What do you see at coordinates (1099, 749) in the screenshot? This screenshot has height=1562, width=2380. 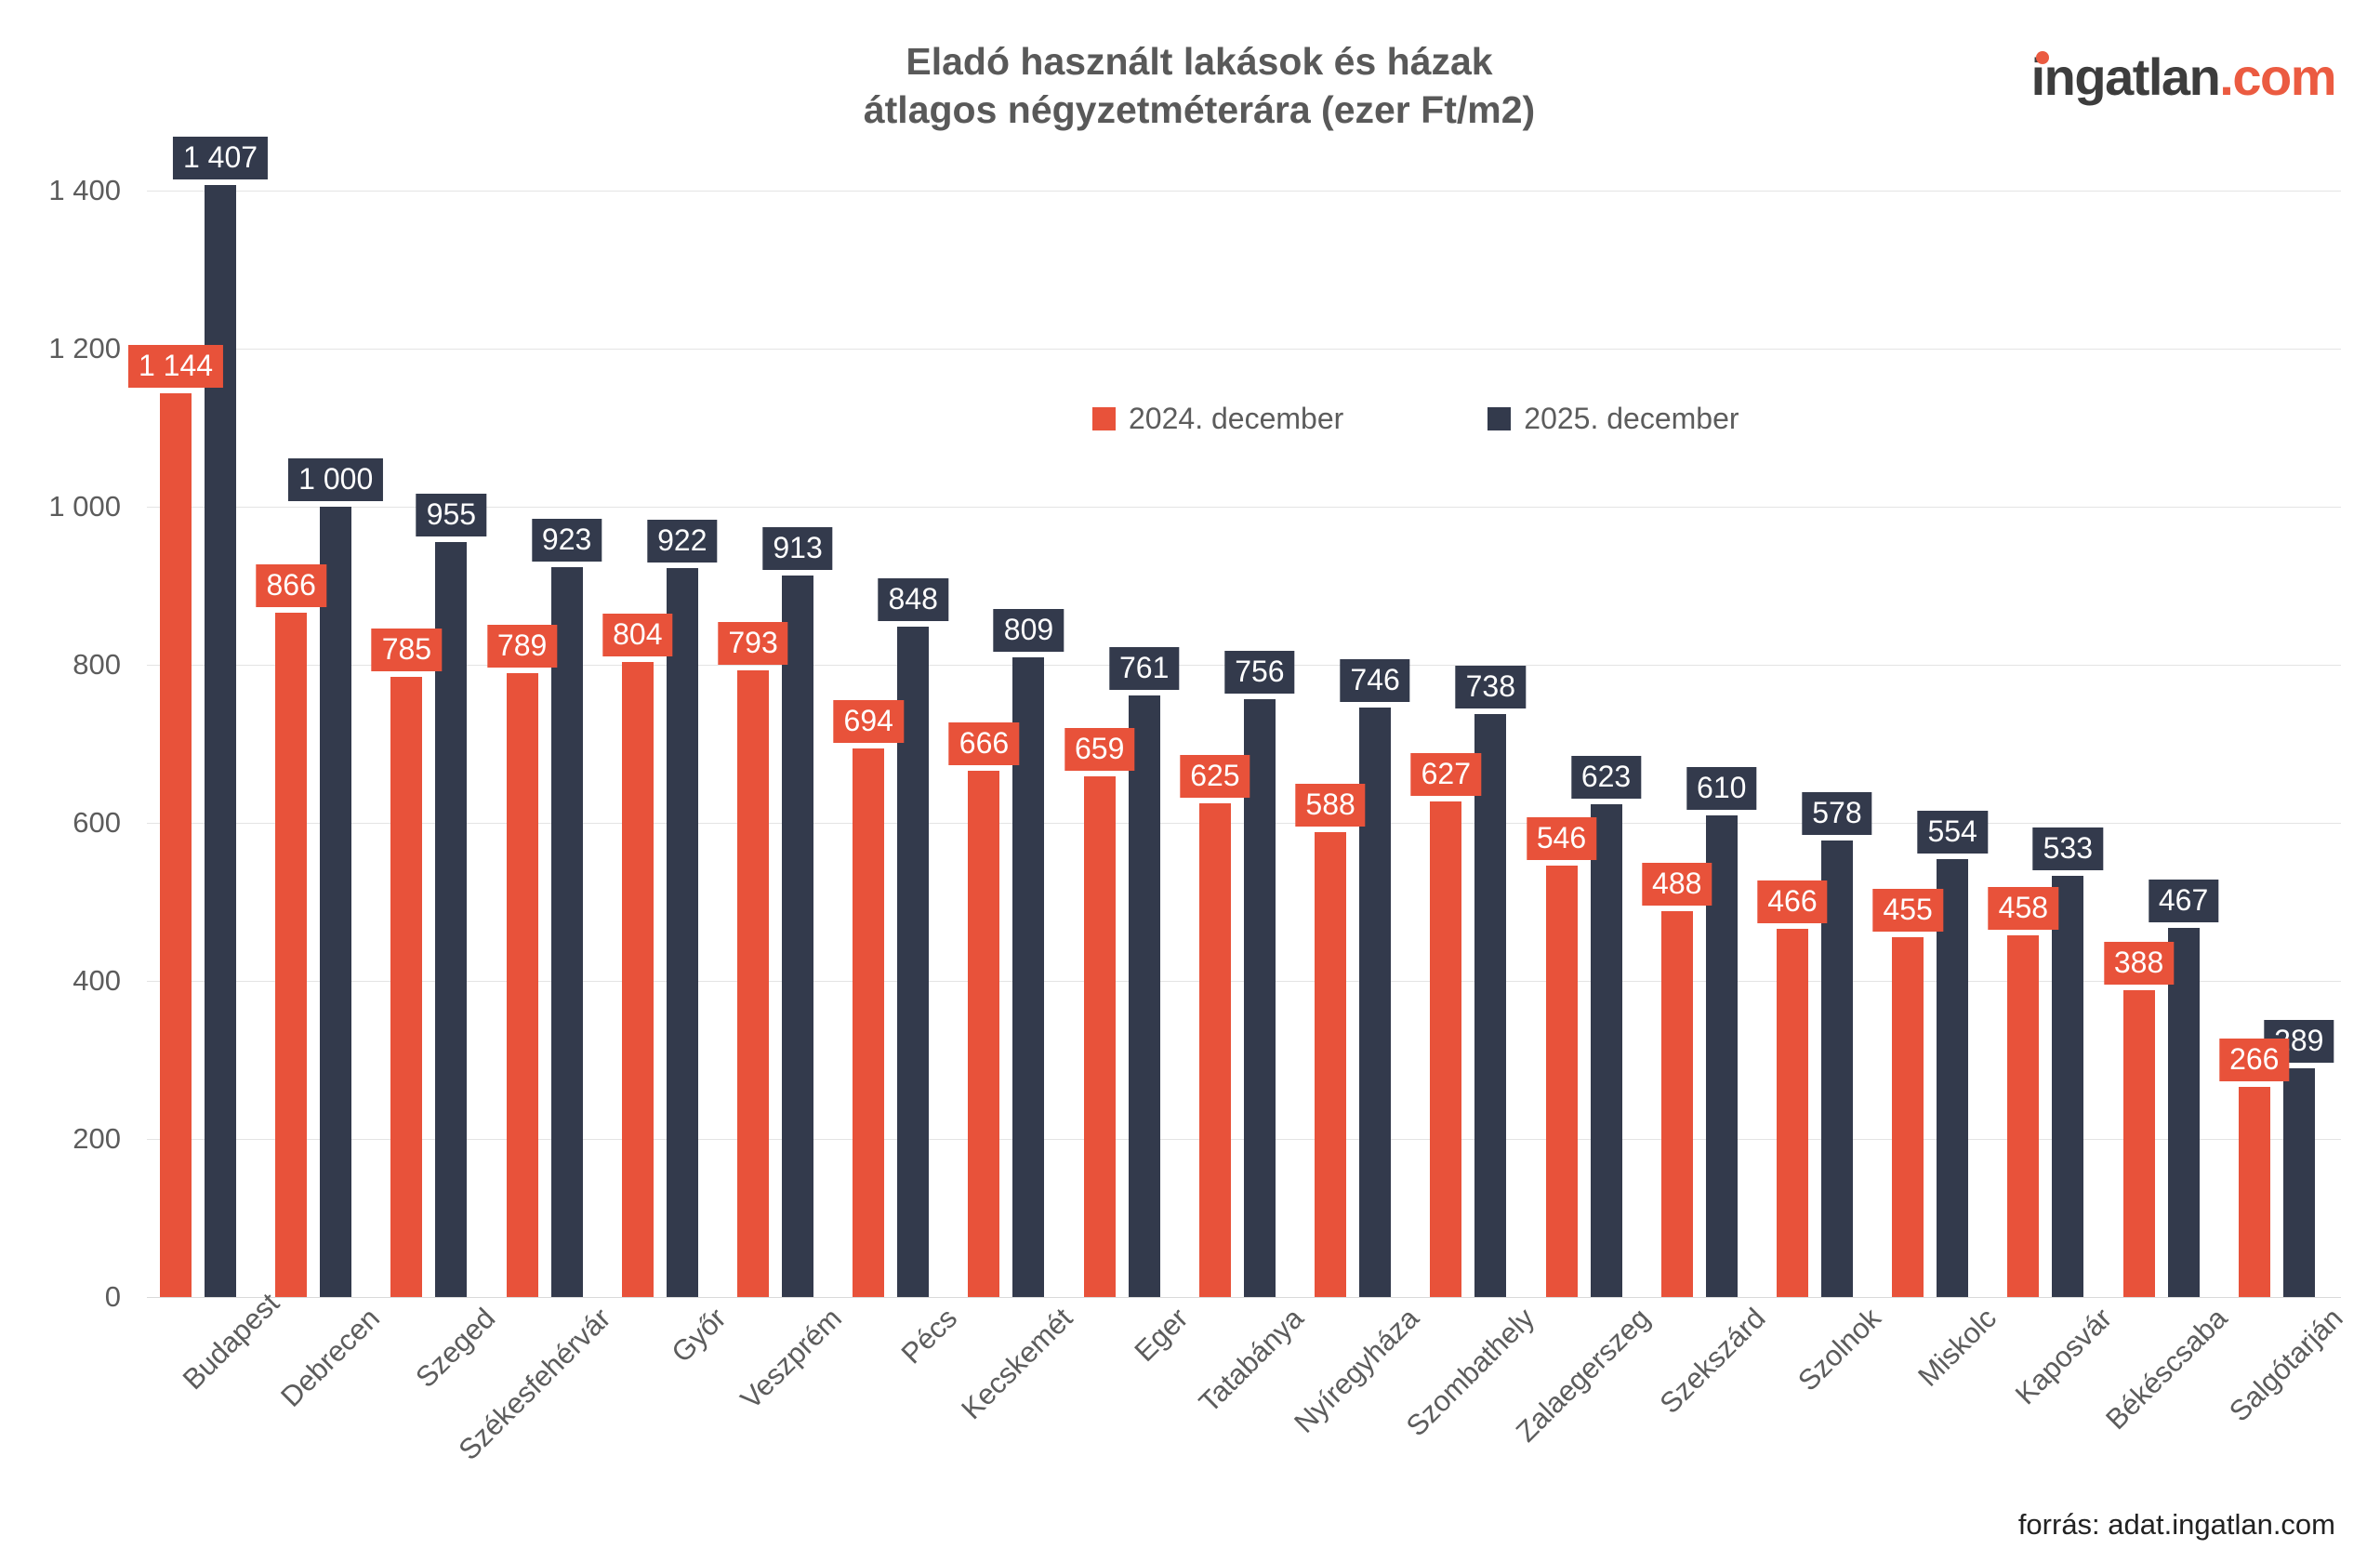 I see `bar-value-label: 659` at bounding box center [1099, 749].